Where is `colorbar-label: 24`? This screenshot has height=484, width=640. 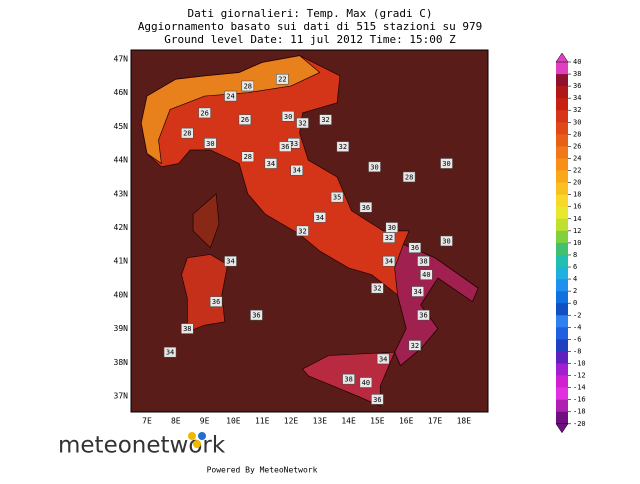
colorbar-label: 24 is located at coordinates (577, 158).